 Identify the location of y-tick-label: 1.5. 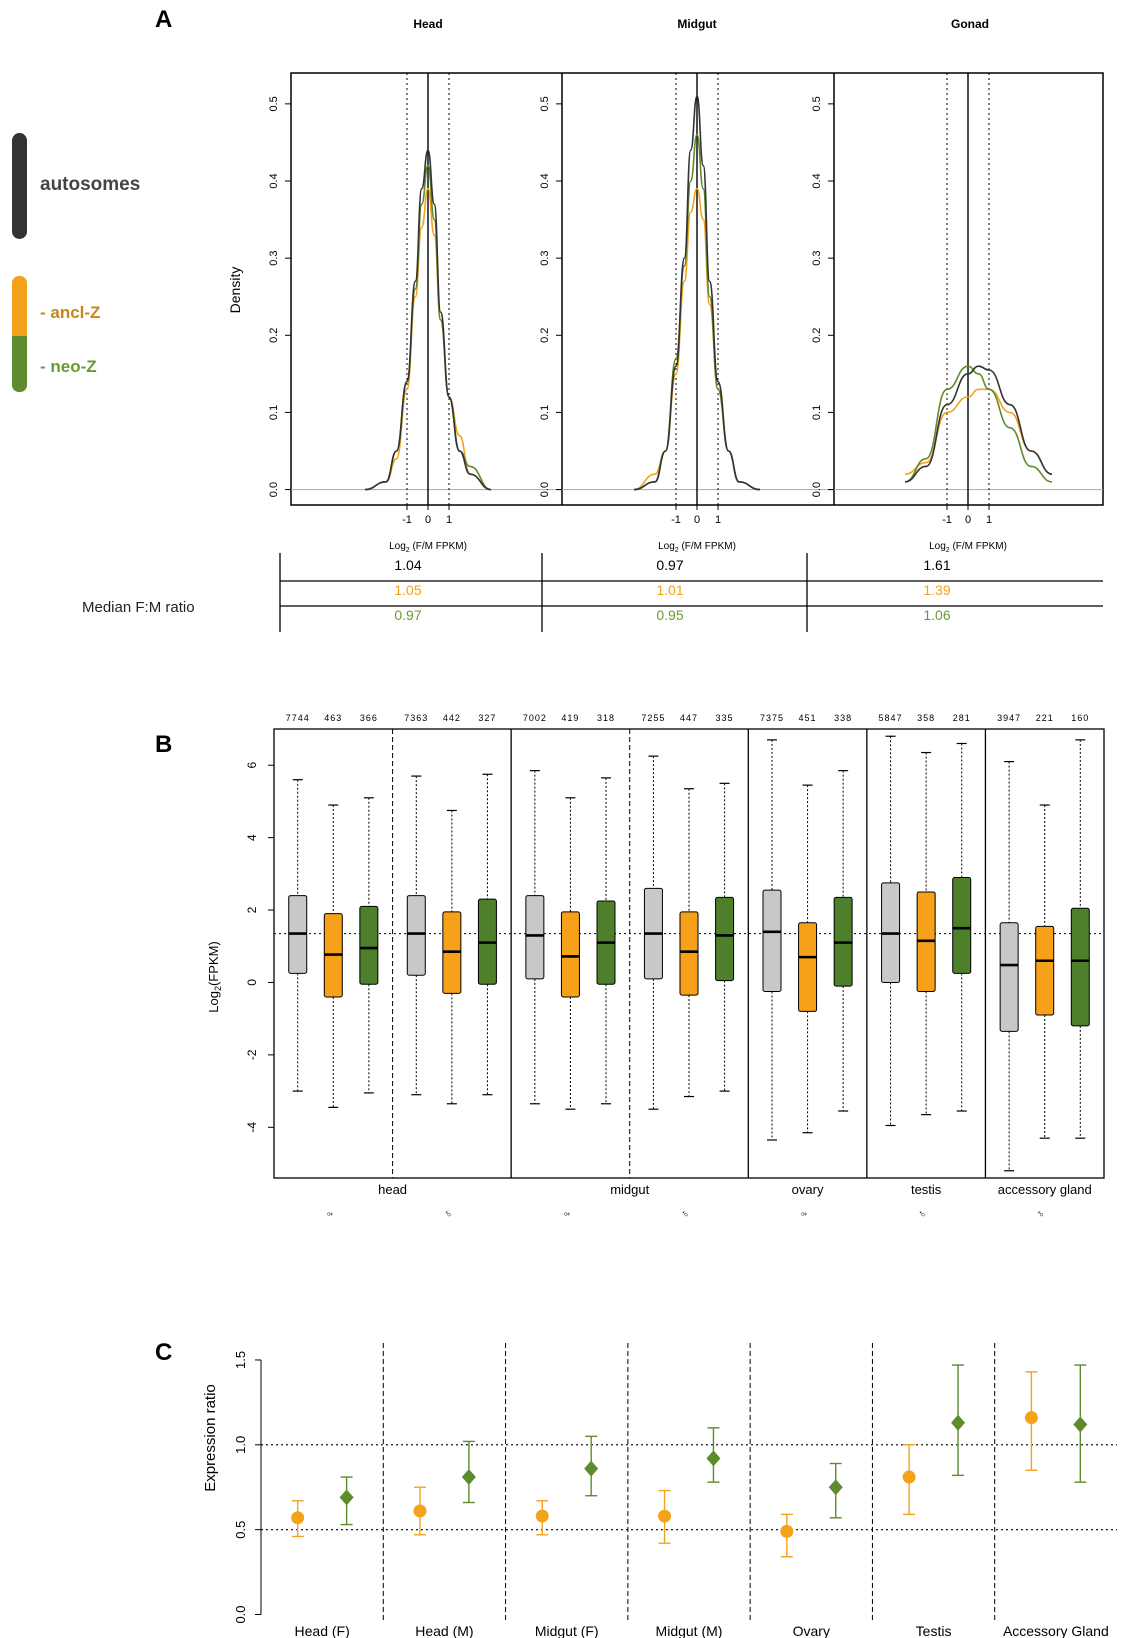
(240, 1360).